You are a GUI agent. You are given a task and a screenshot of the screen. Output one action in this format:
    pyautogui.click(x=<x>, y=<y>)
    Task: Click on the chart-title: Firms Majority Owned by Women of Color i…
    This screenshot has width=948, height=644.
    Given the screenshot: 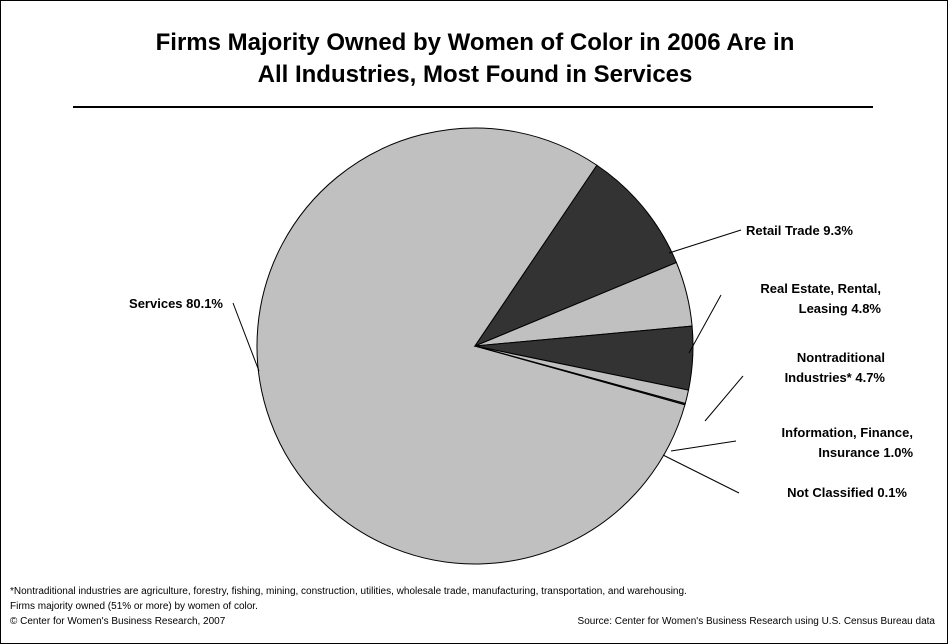 What is the action you would take?
    pyautogui.click(x=475, y=59)
    